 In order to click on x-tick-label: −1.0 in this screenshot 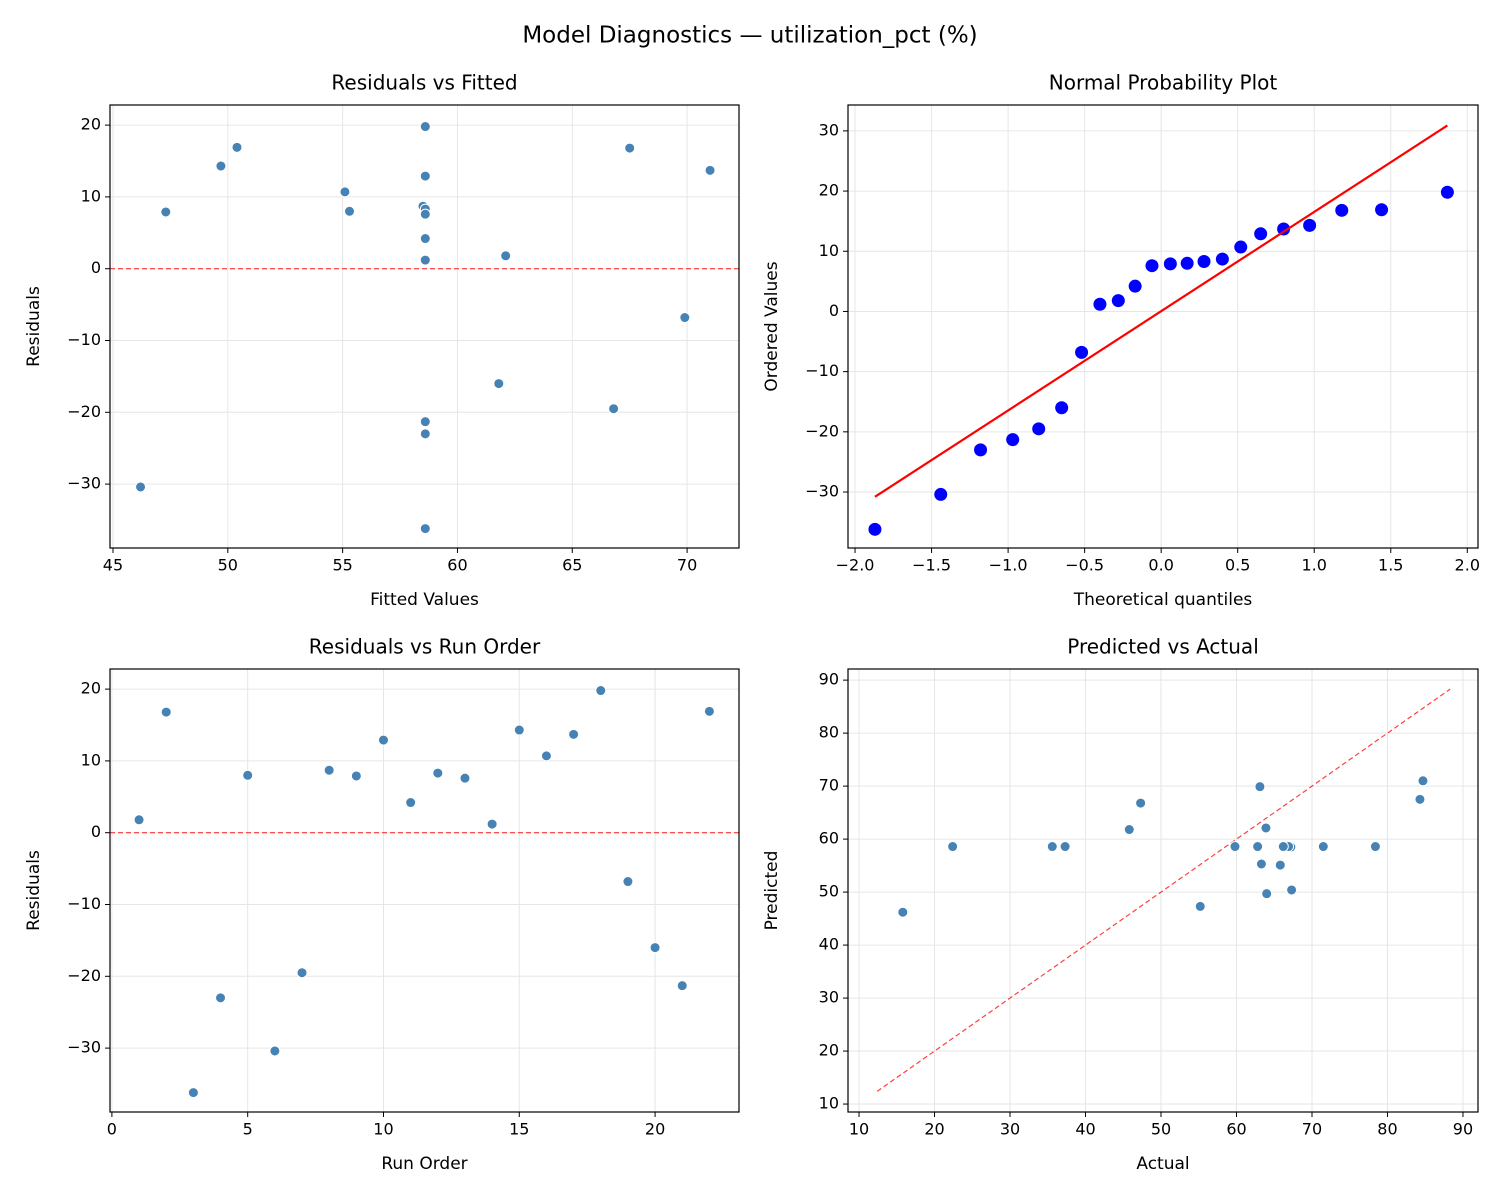, I will do `click(1008, 565)`.